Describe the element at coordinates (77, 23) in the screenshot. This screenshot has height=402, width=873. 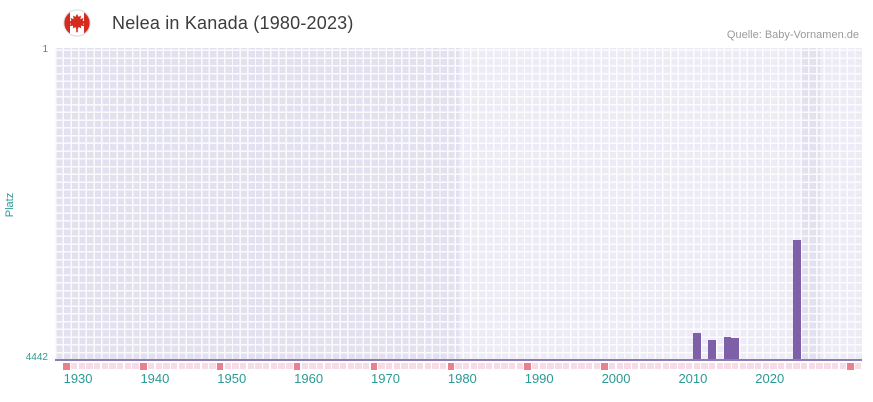
I see `canada-flag-icon` at that location.